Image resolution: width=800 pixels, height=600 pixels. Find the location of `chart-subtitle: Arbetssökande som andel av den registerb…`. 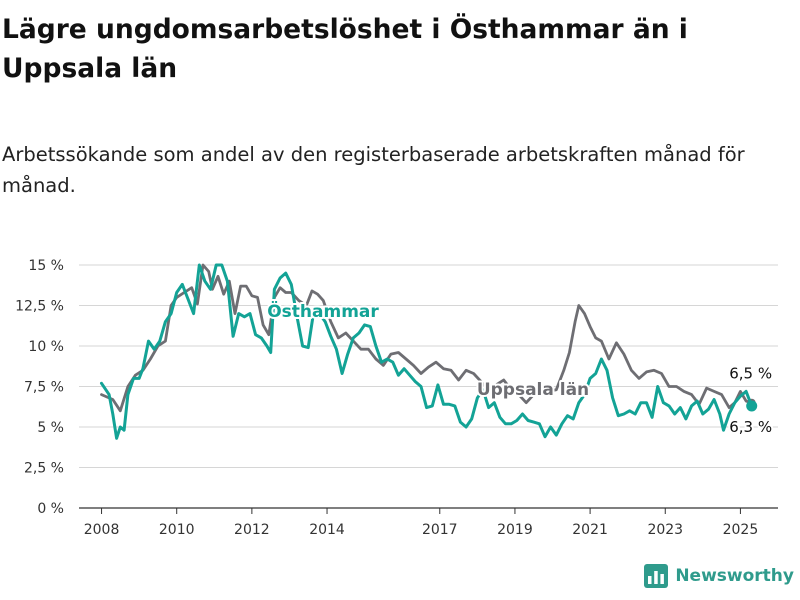

chart-subtitle: Arbetssökande som andel av den registerb… is located at coordinates (373, 170).